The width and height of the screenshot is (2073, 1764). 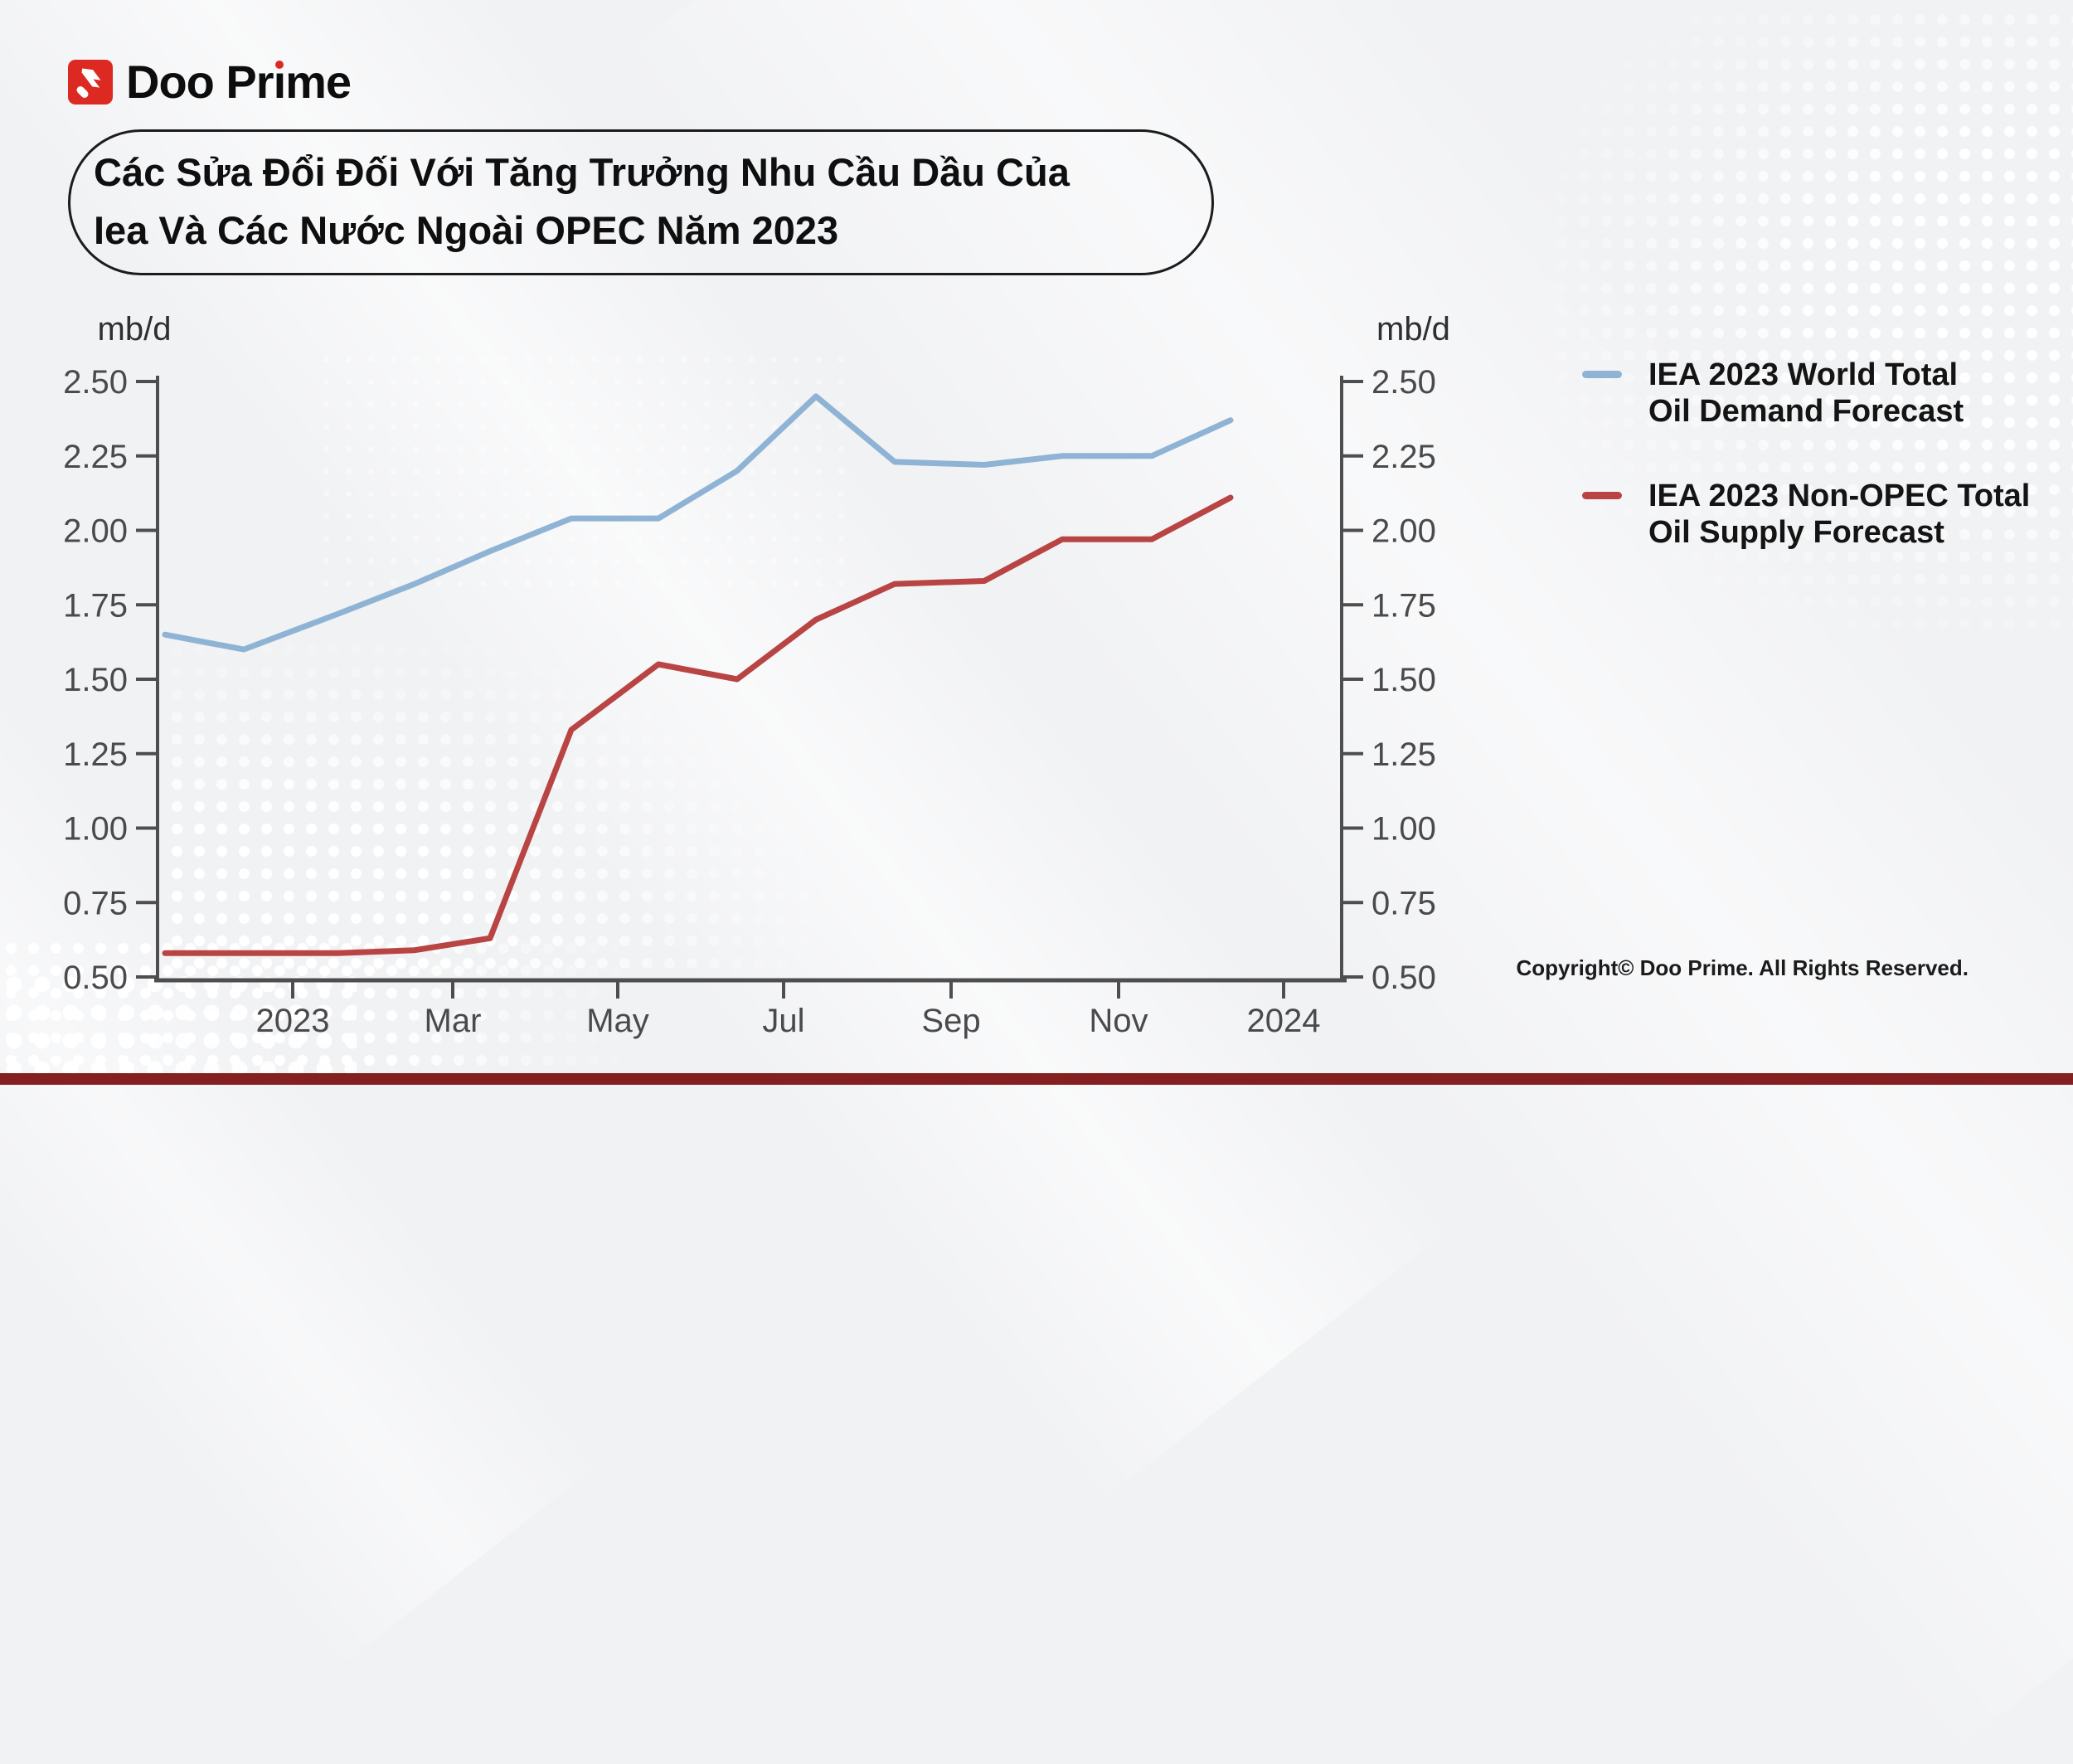 What do you see at coordinates (91, 82) in the screenshot?
I see `doo-prime-logo-icon` at bounding box center [91, 82].